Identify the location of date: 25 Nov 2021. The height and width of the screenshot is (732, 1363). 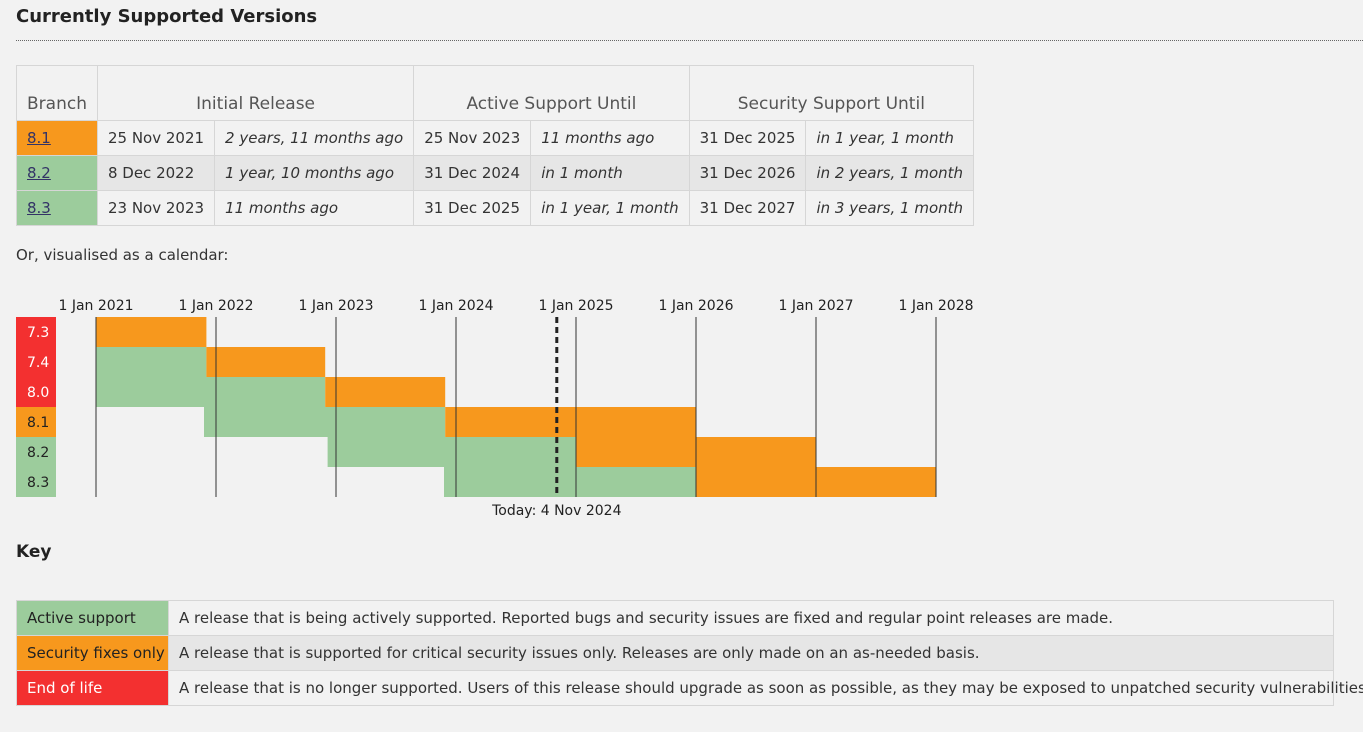
(156, 138).